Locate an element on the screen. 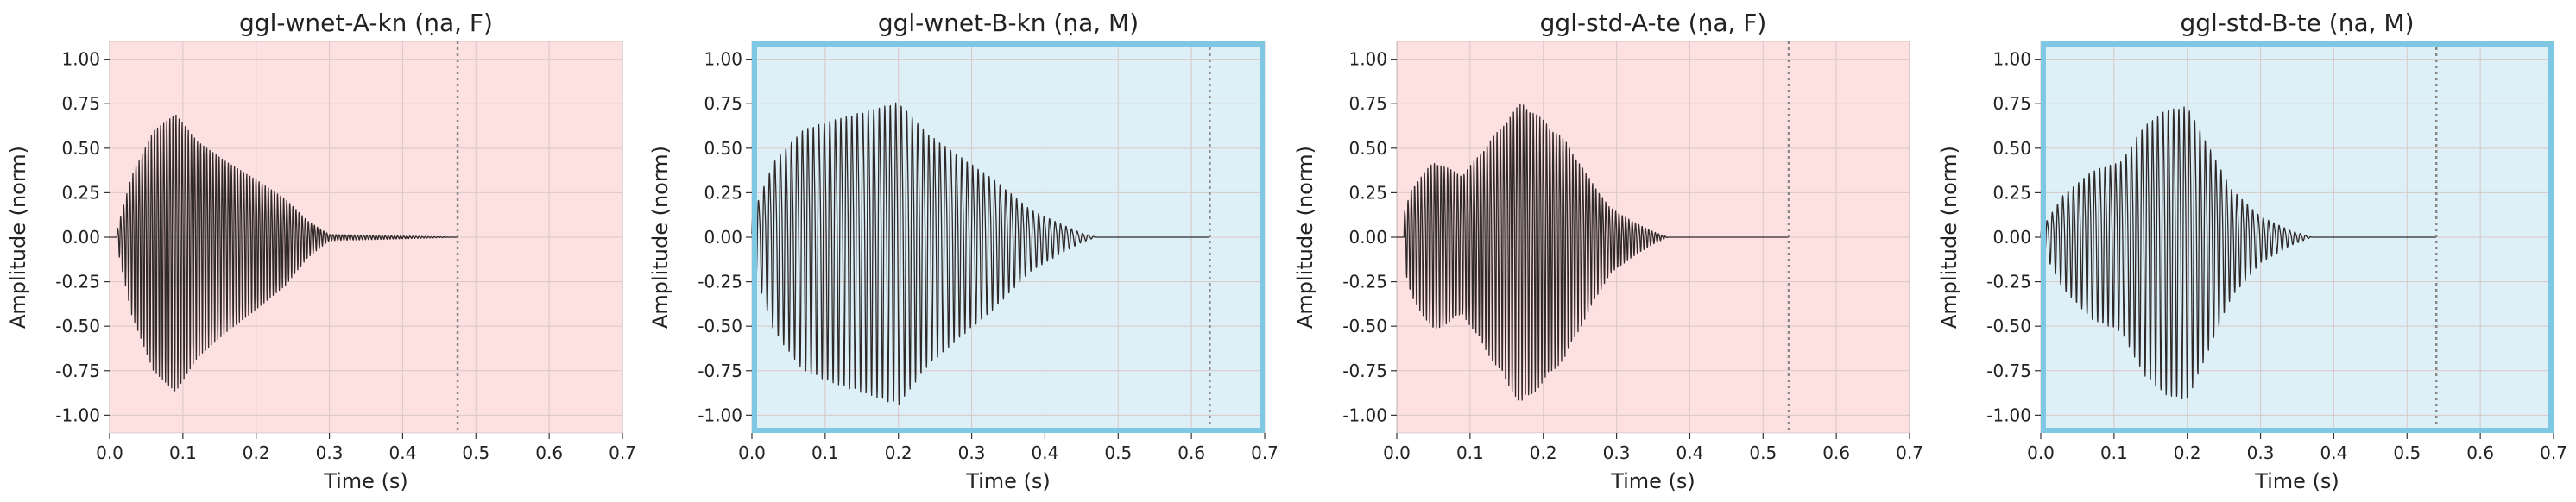 Image resolution: width=2576 pixels, height=502 pixels. chart-title: ggl-std-B-te (ṇa, M) is located at coordinates (2297, 23).